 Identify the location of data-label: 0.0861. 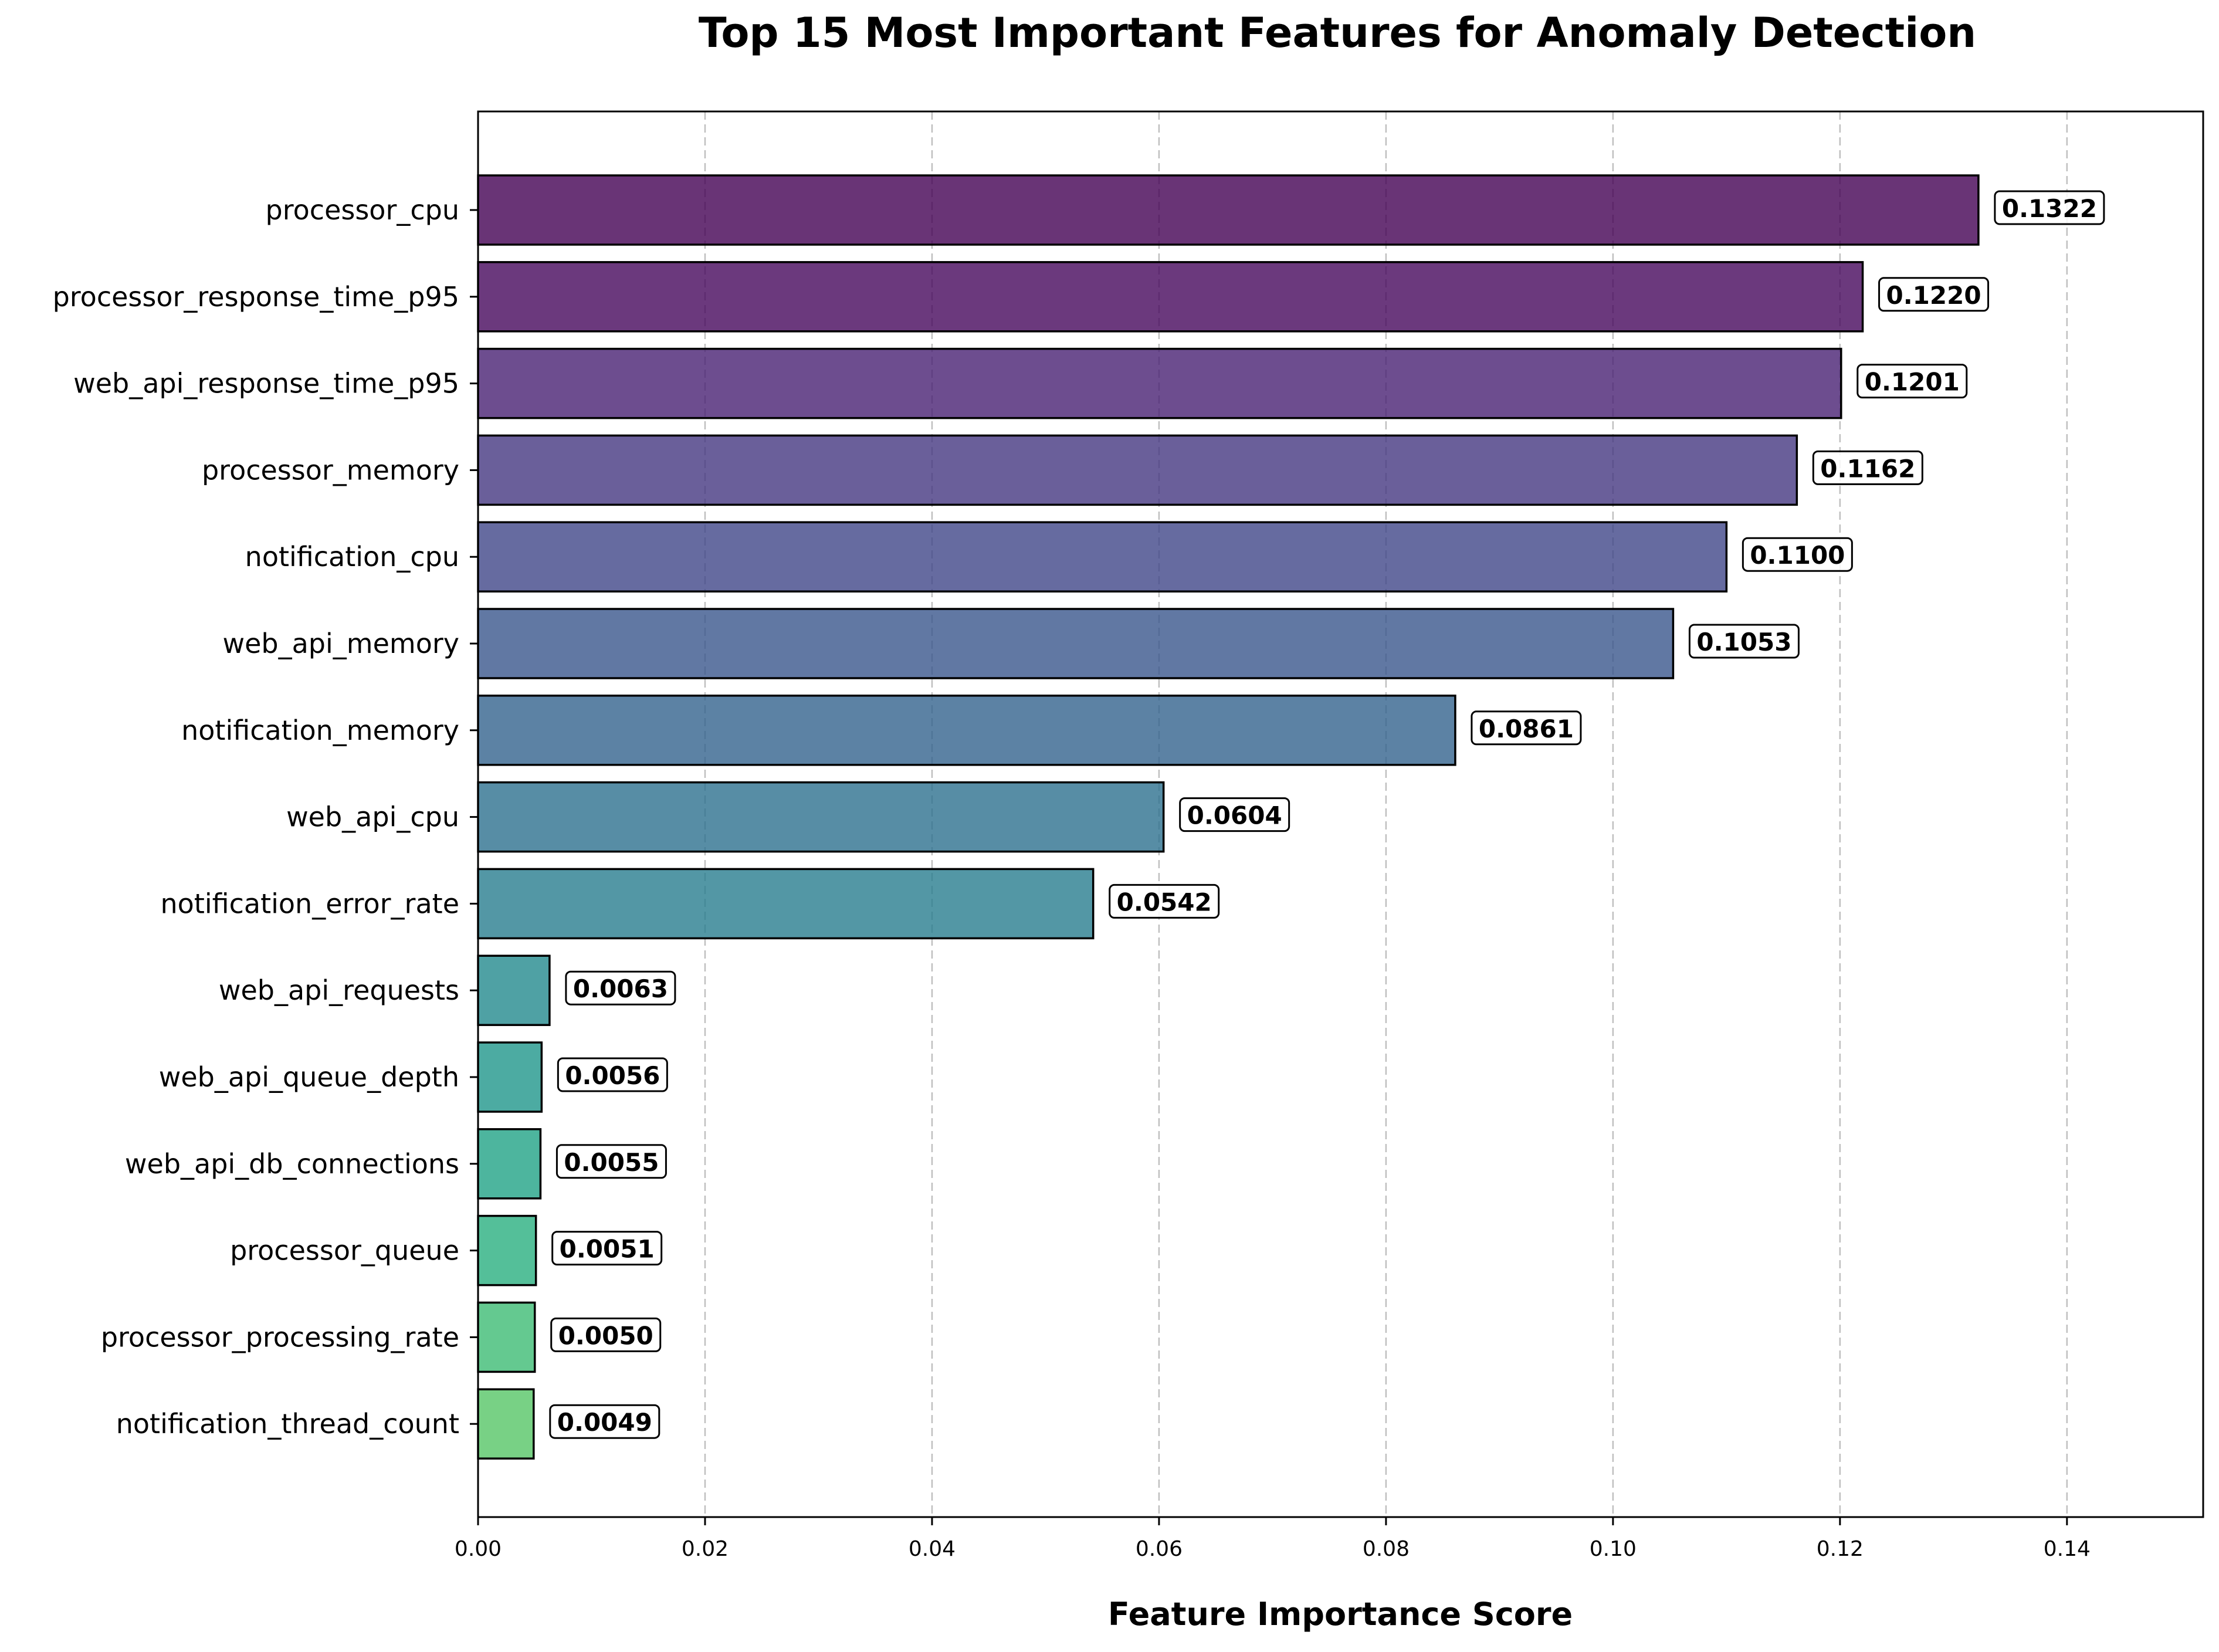
(1526, 729).